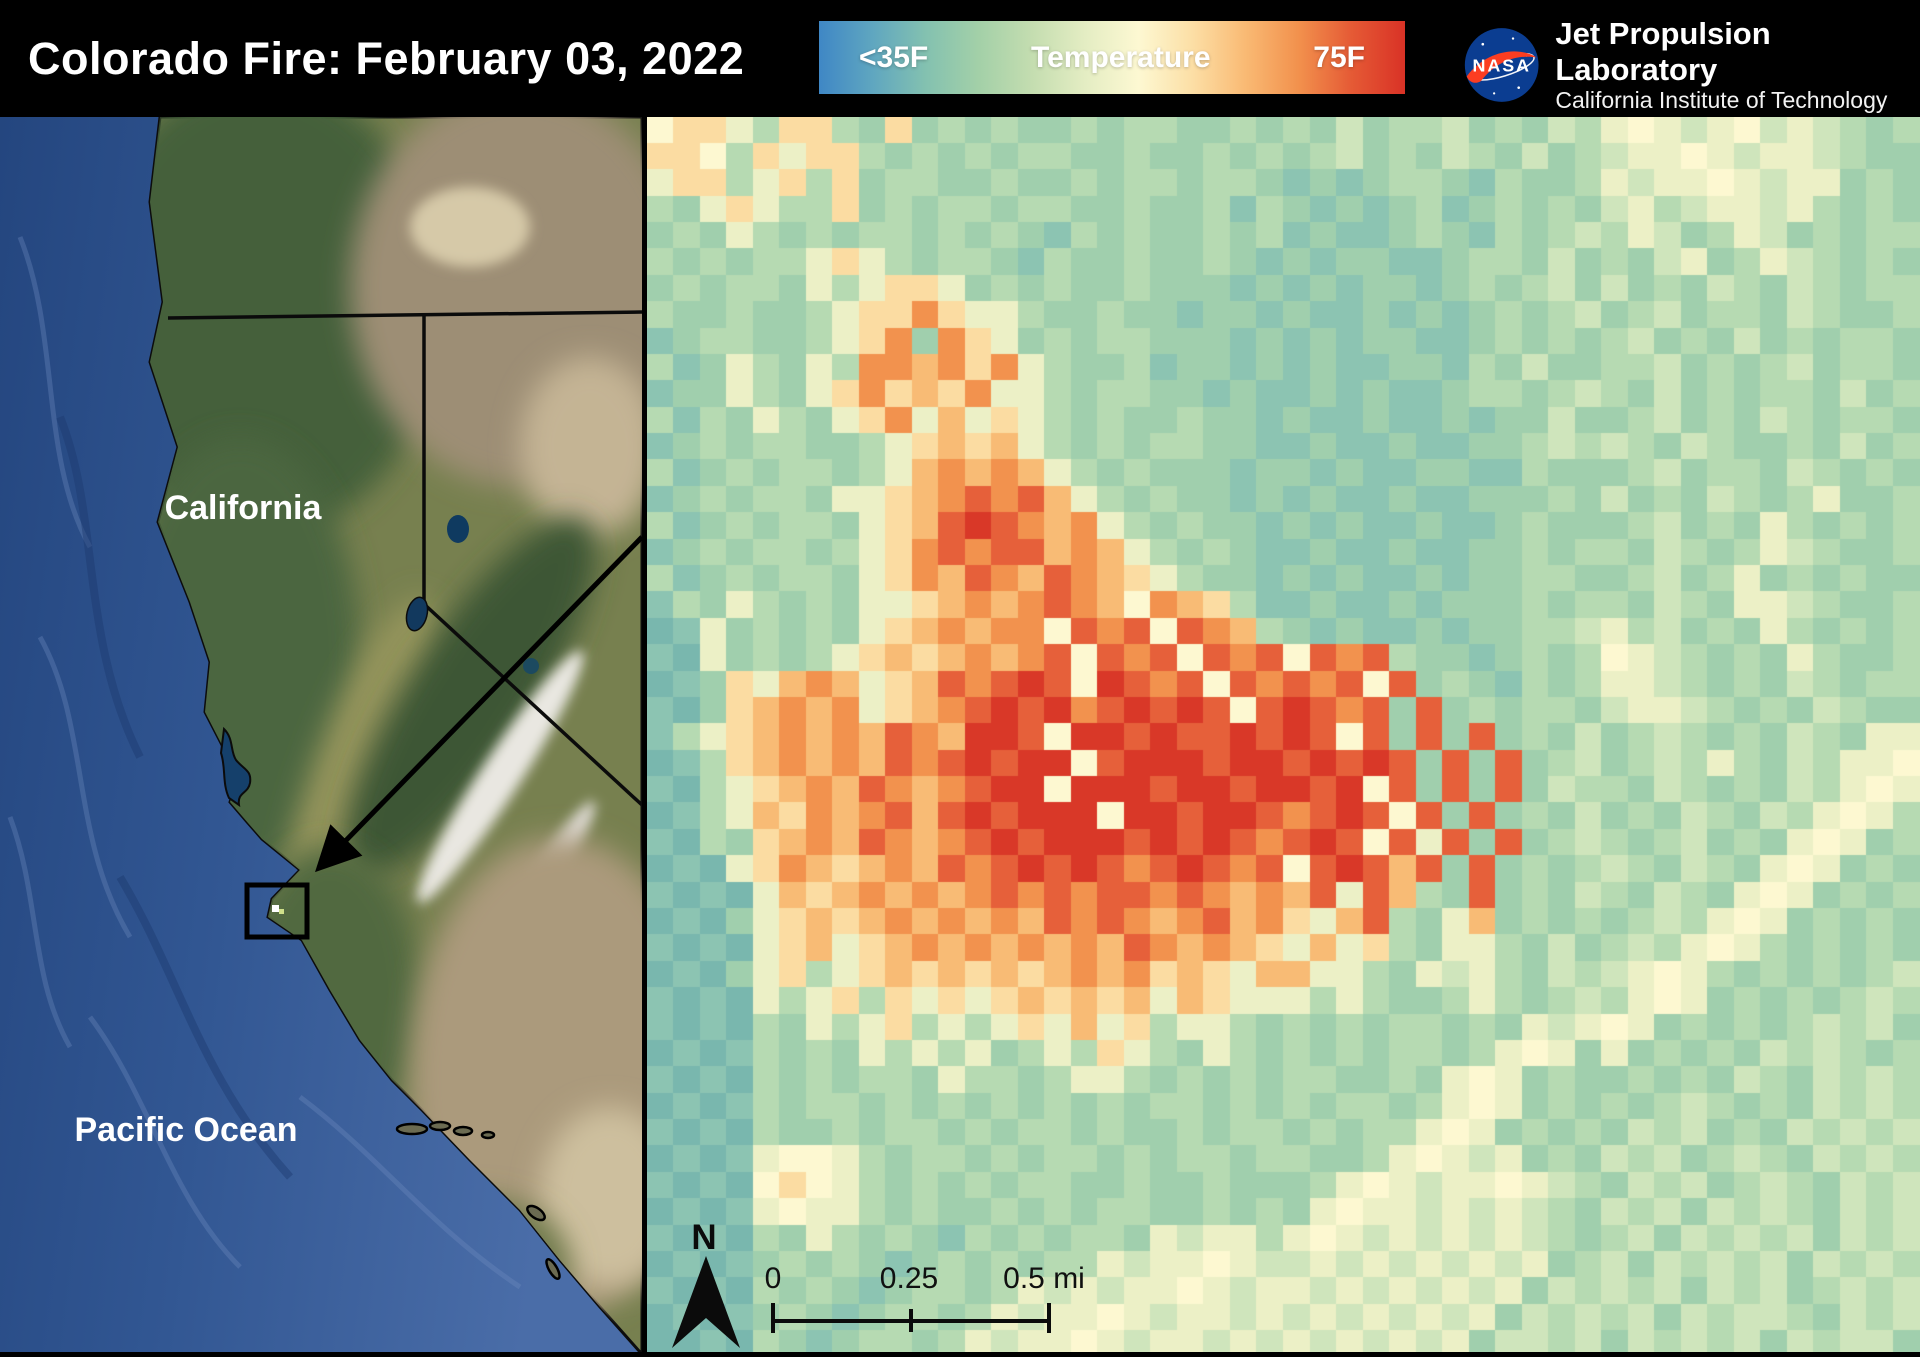 The height and width of the screenshot is (1357, 1920). I want to click on scale-label-0: 0, so click(773, 1278).